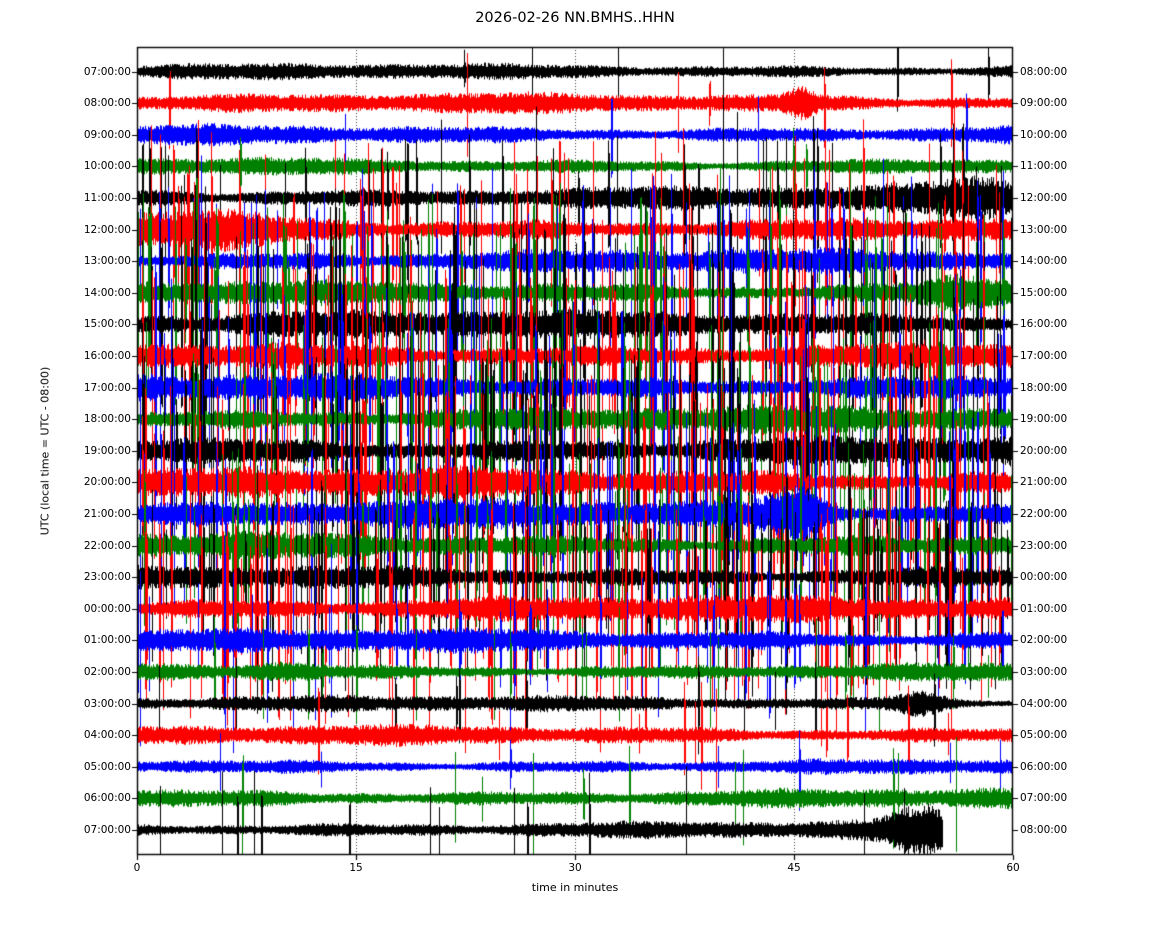  I want to click on y-tick-label-utc: 00:00:00, so click(107, 608).